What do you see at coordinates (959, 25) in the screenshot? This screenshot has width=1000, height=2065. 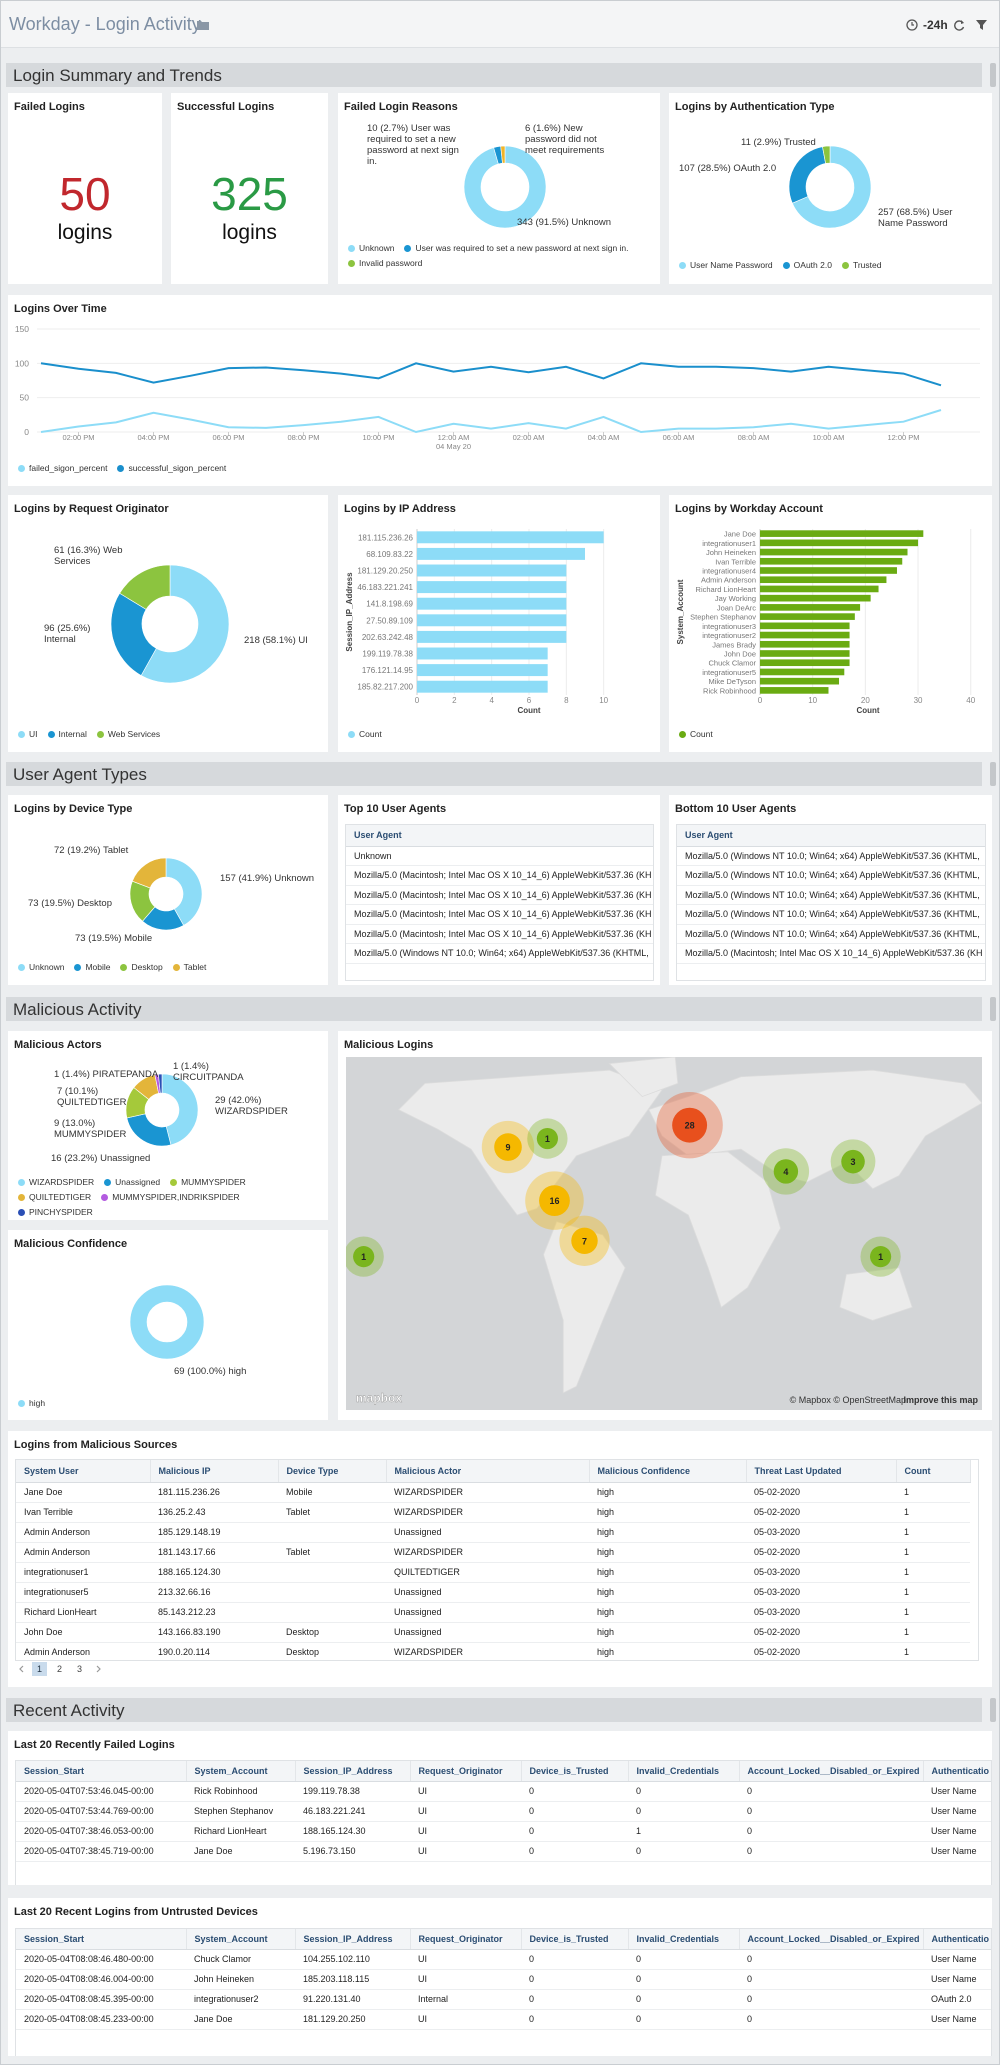 I see `refresh-icon` at bounding box center [959, 25].